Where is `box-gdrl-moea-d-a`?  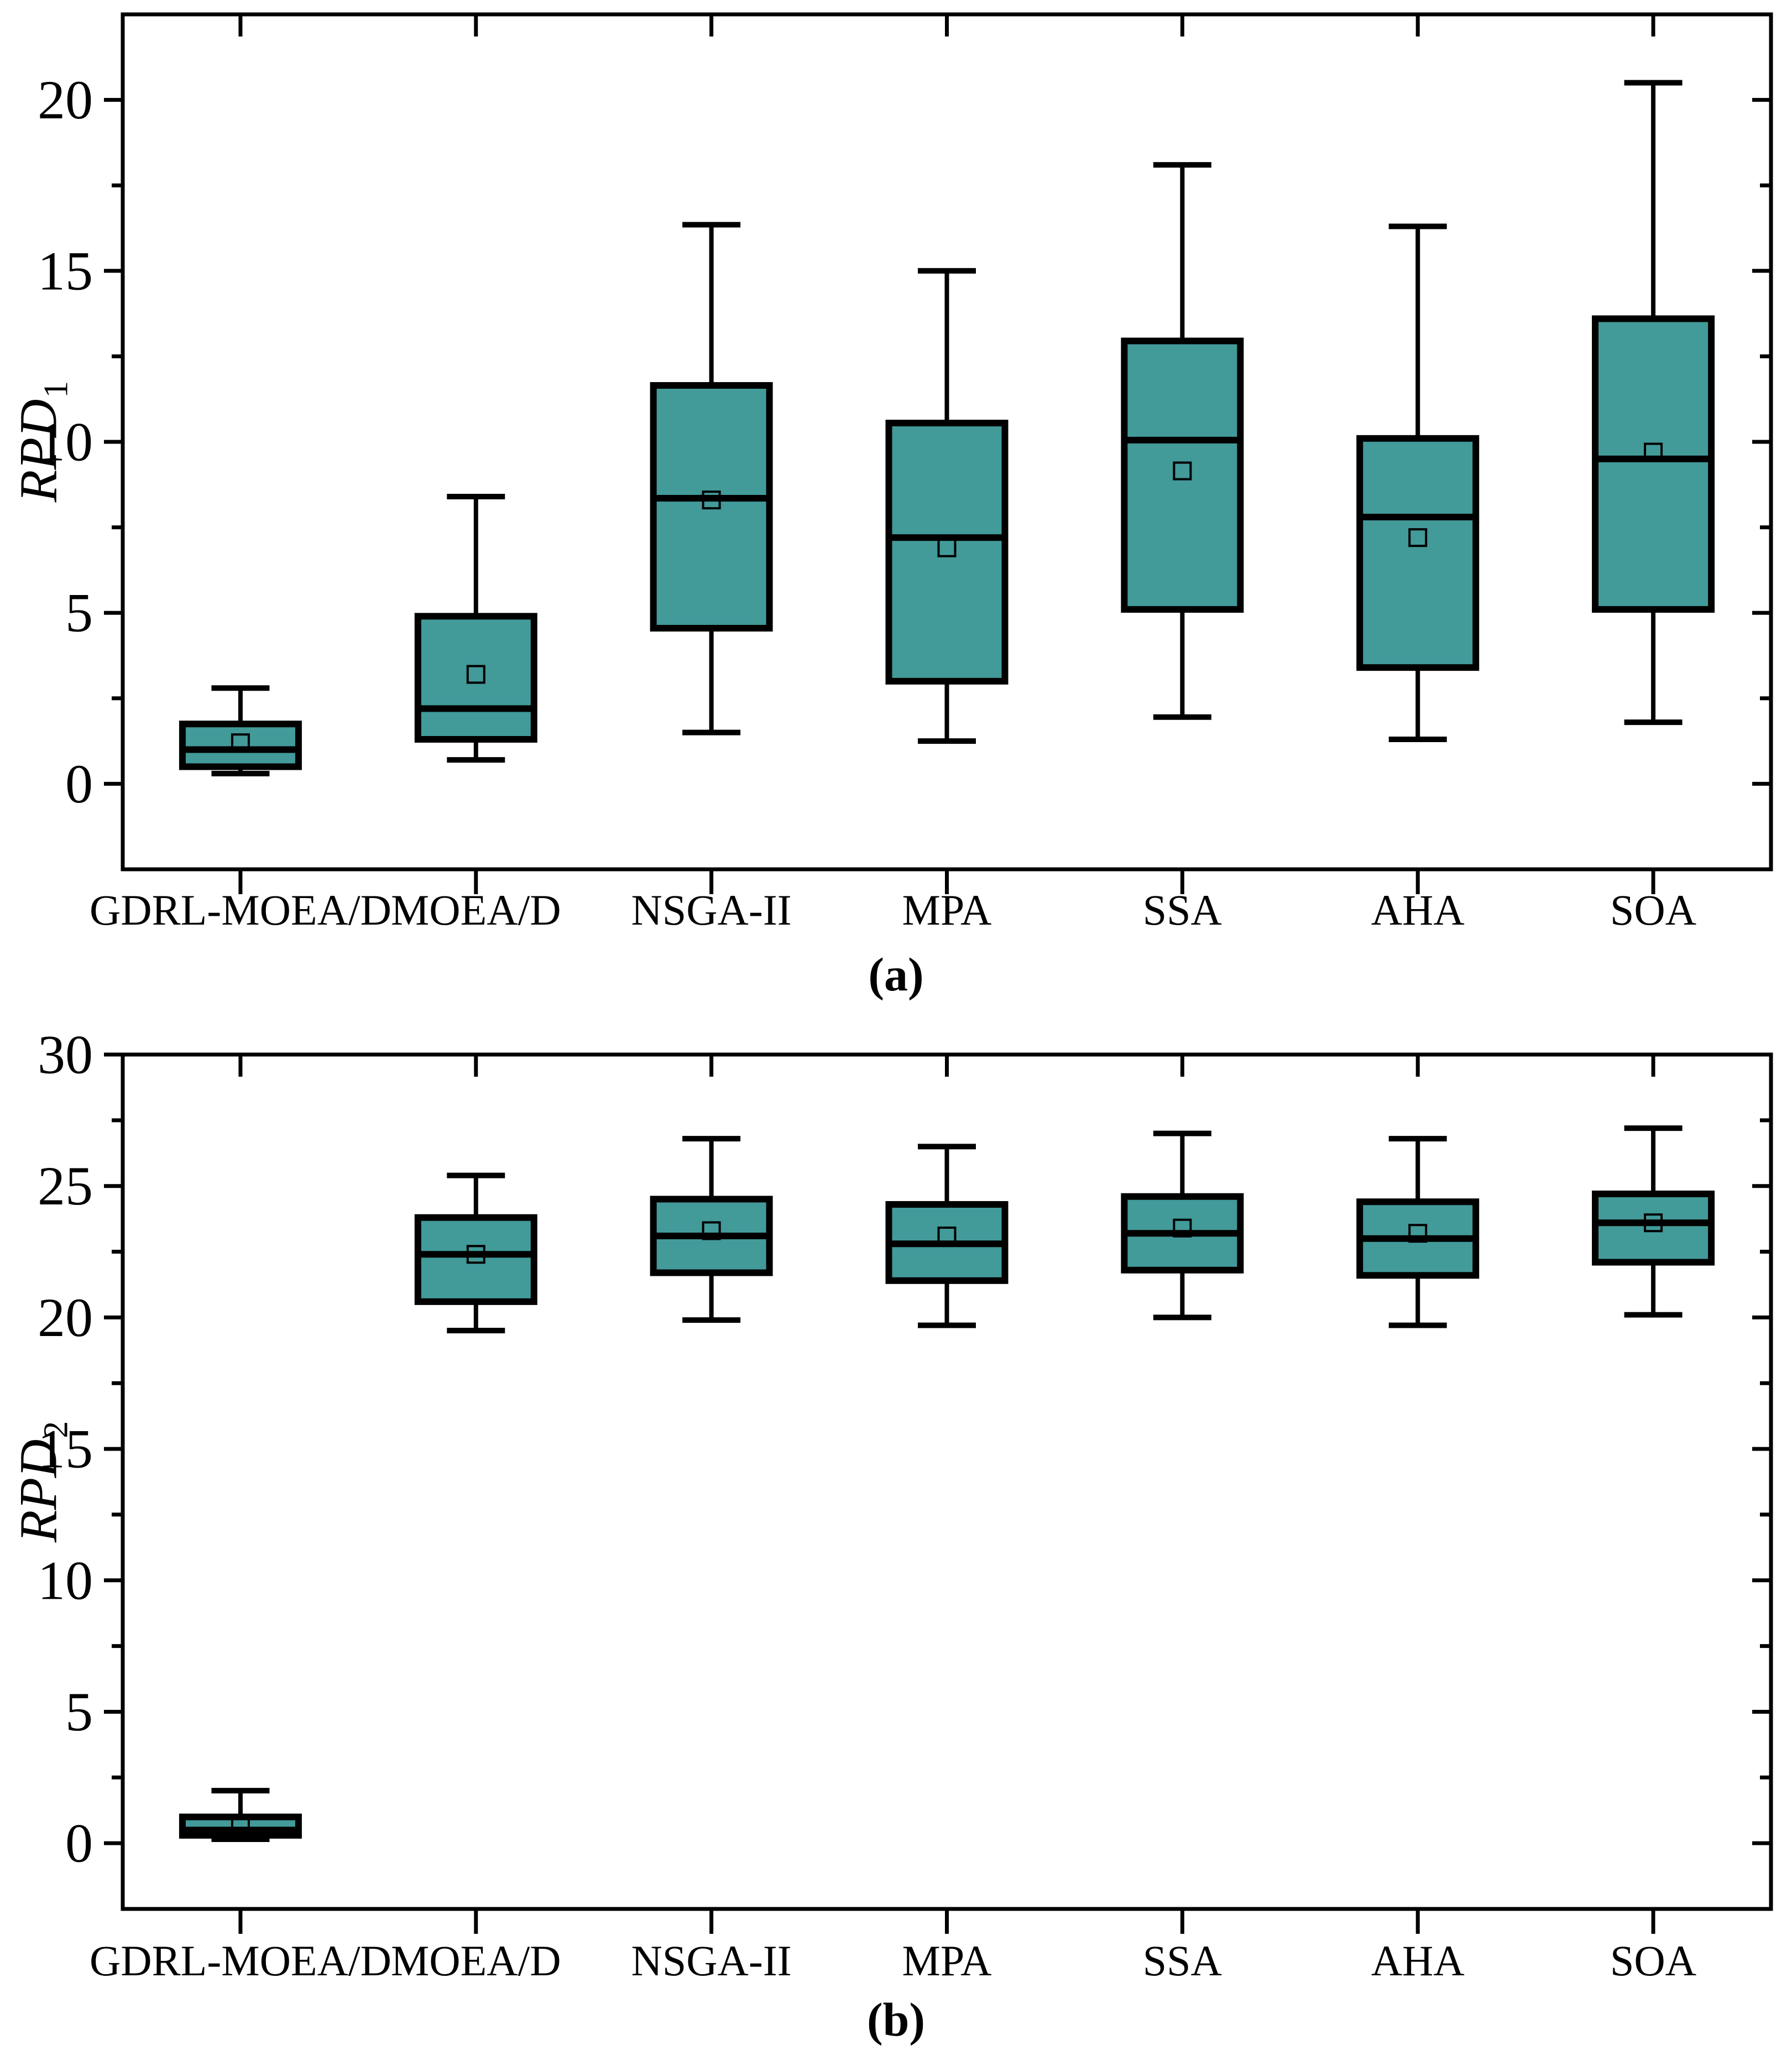
box-gdrl-moea-d-a is located at coordinates (241, 730).